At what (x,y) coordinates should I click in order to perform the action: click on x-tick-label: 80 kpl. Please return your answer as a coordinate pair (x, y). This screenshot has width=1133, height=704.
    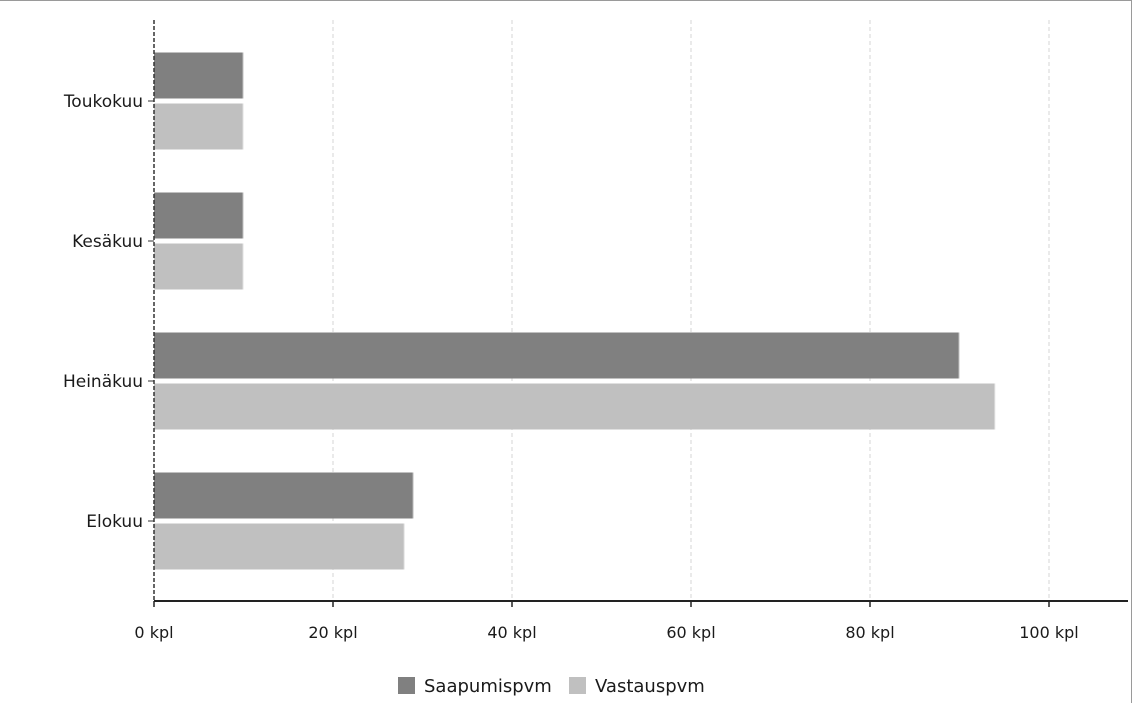
    Looking at the image, I should click on (869, 632).